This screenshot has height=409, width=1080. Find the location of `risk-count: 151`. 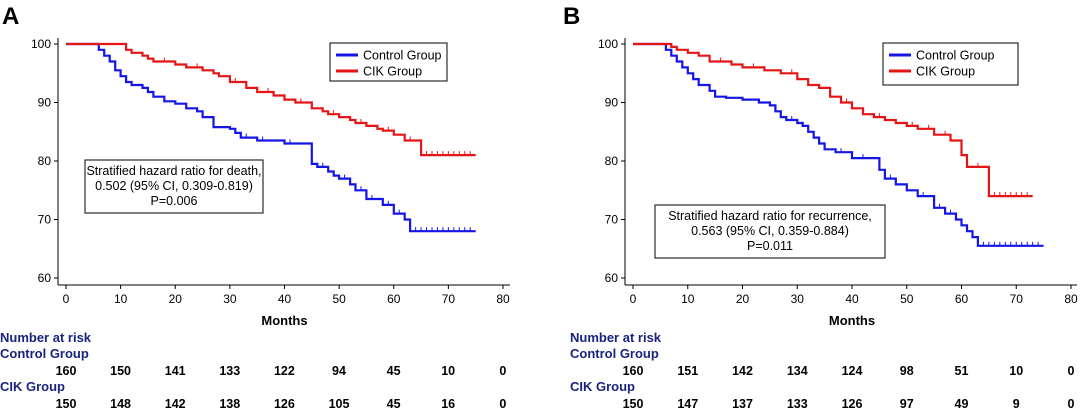

risk-count: 151 is located at coordinates (687, 371).